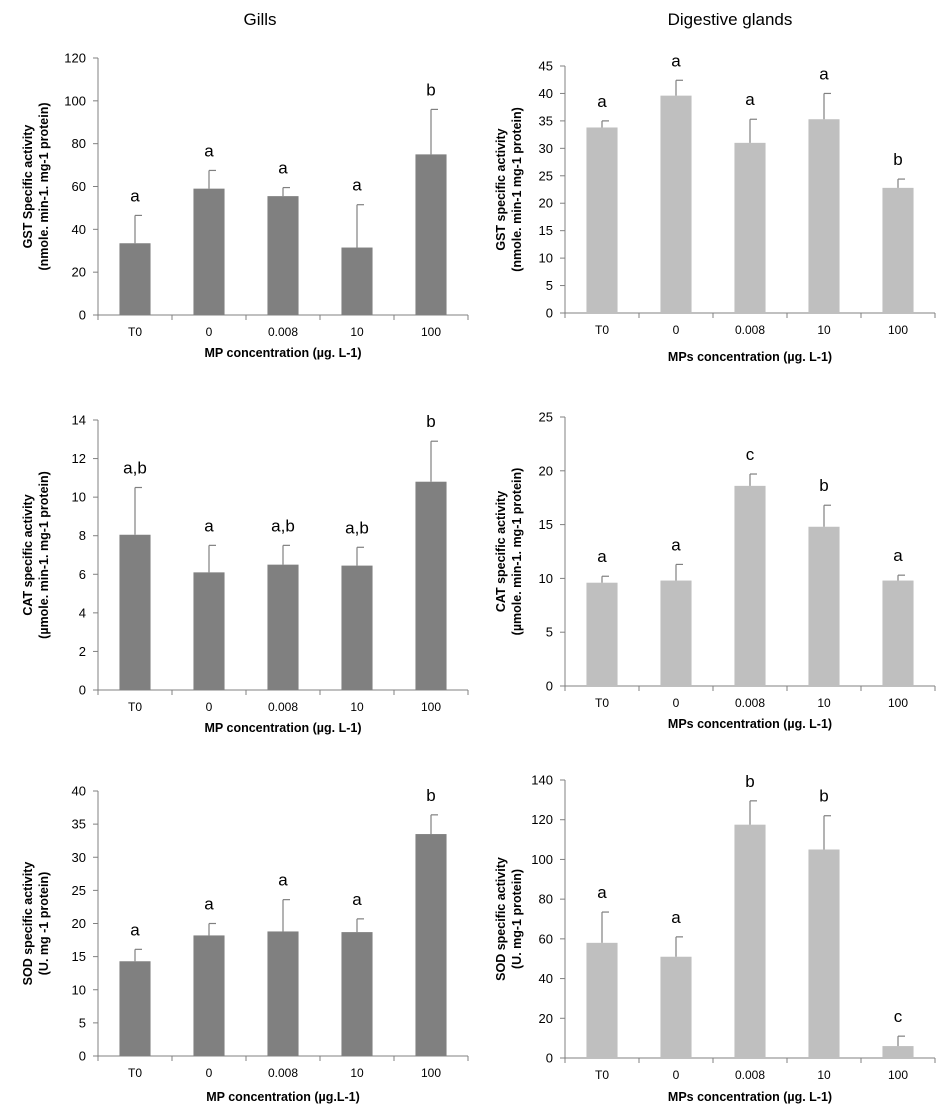 This screenshot has width=950, height=1112. I want to click on digestive-cat-x-tick-label: T0, so click(602, 703).